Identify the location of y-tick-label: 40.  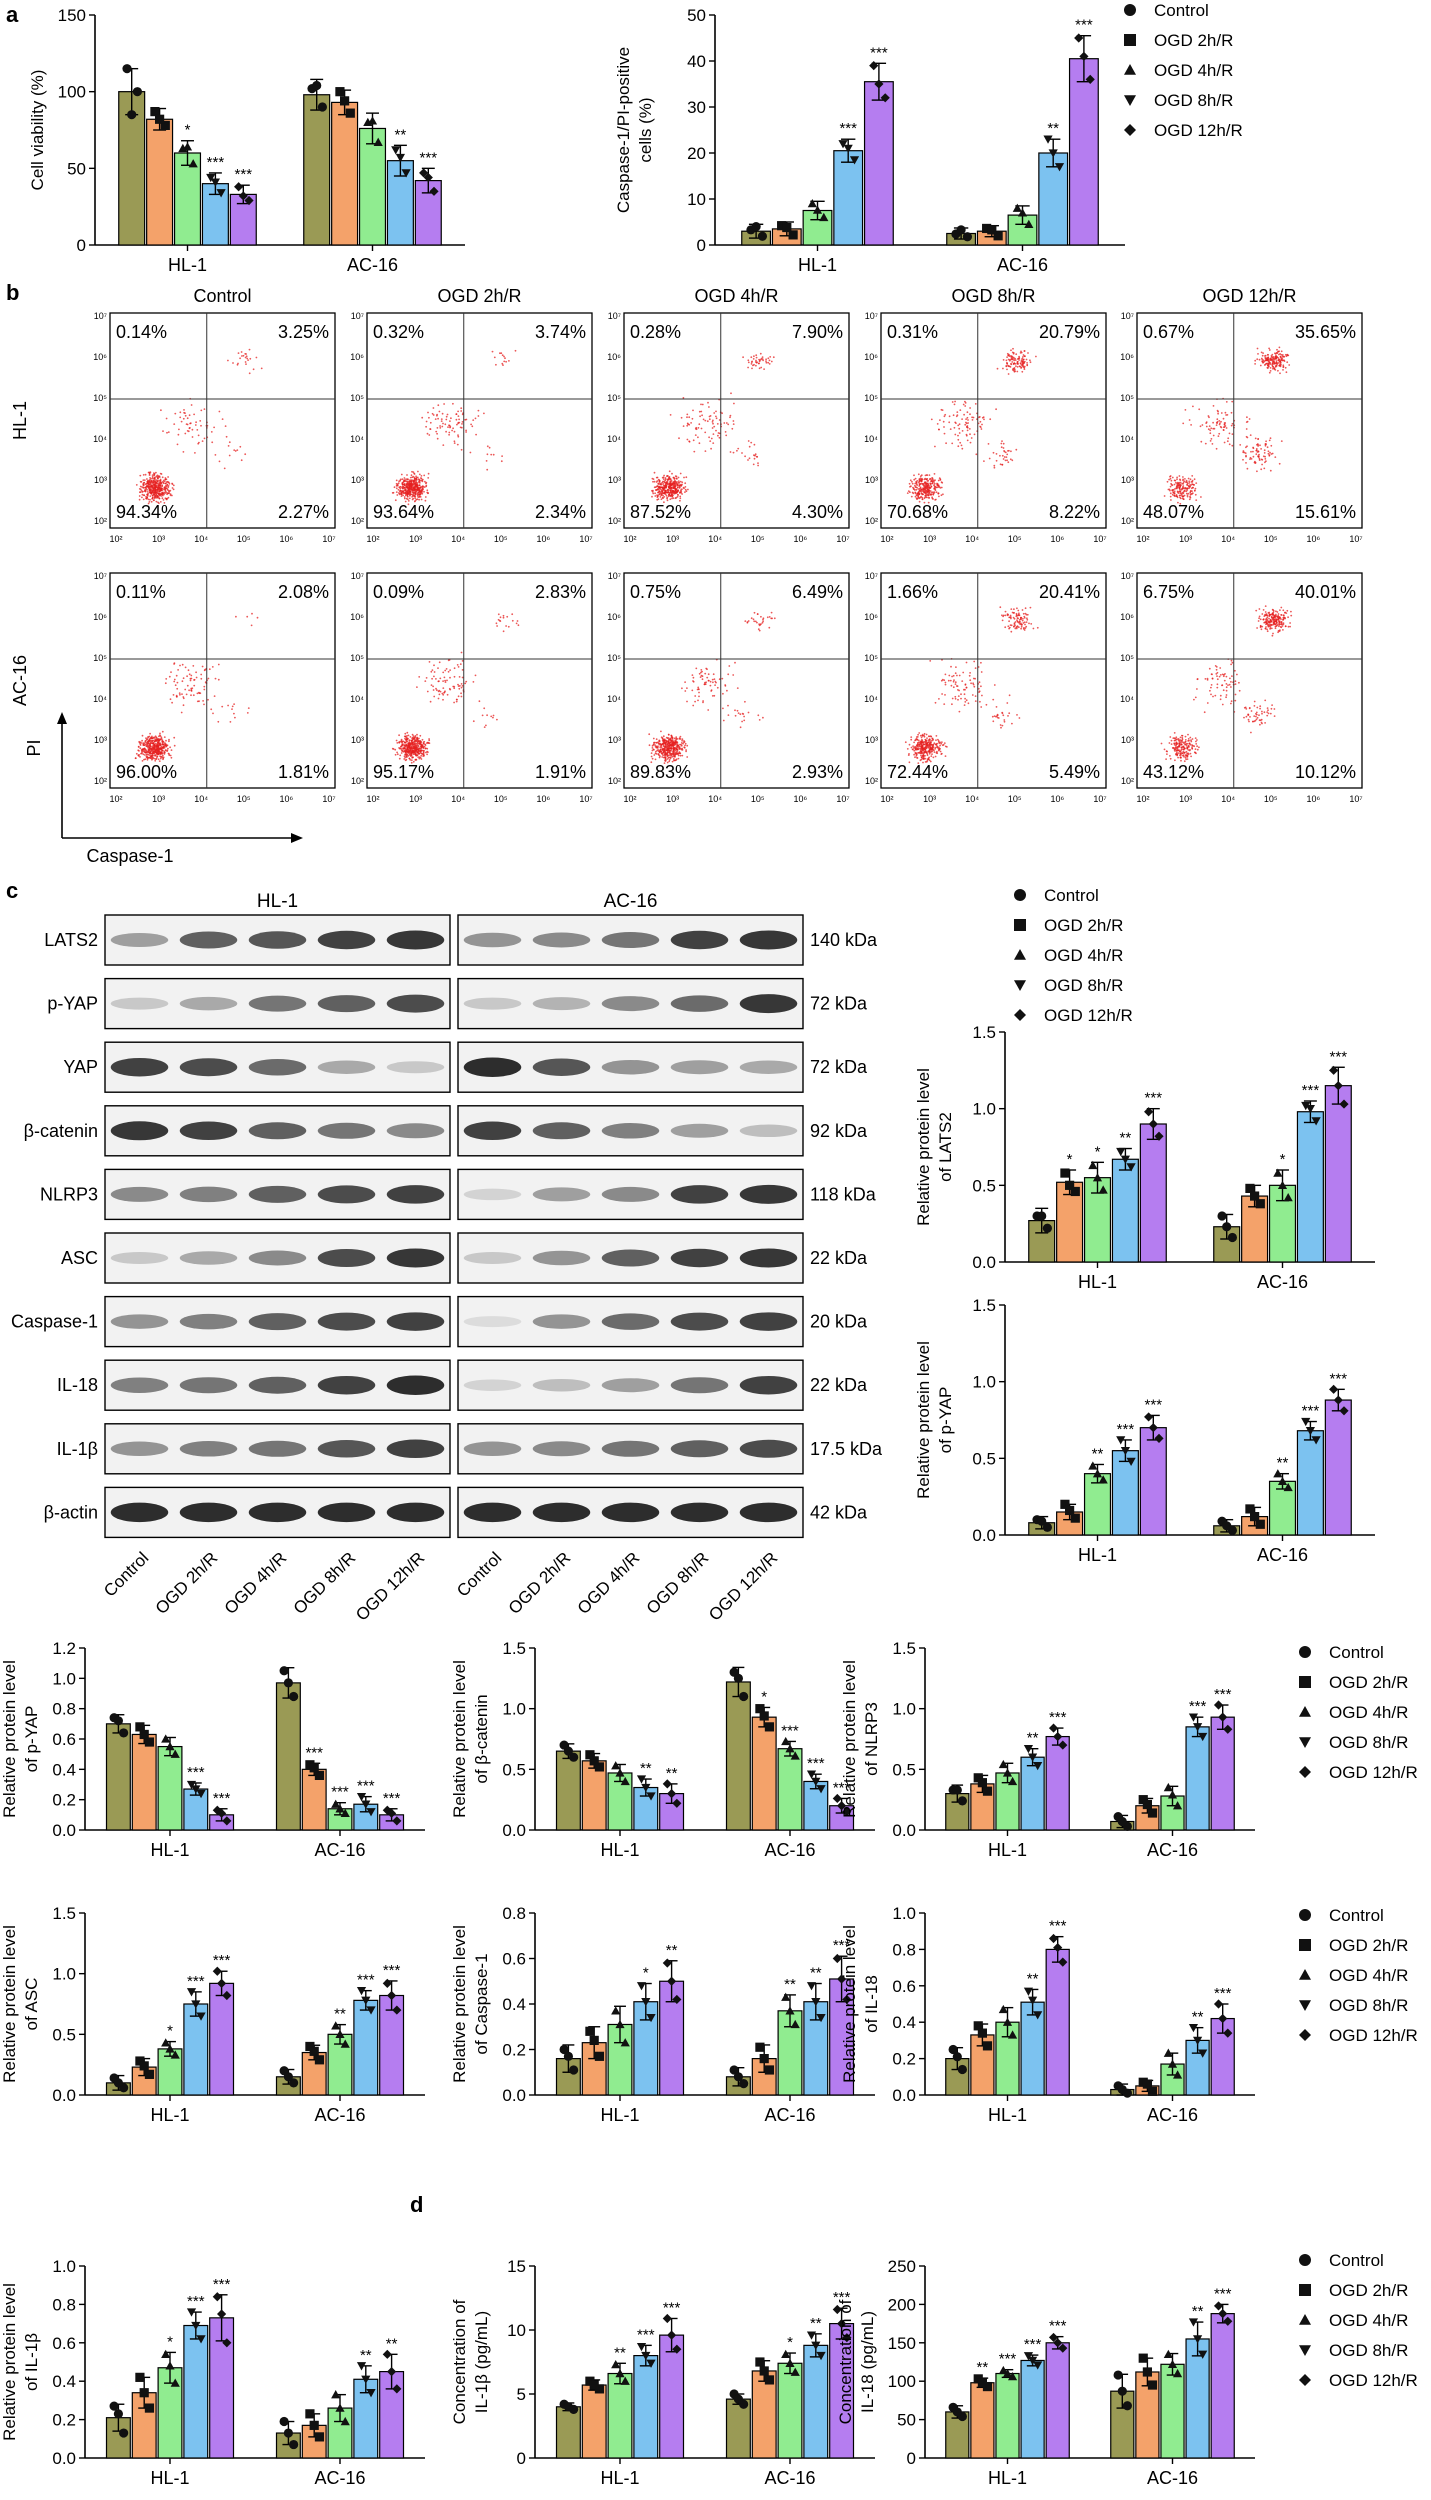
(696, 61).